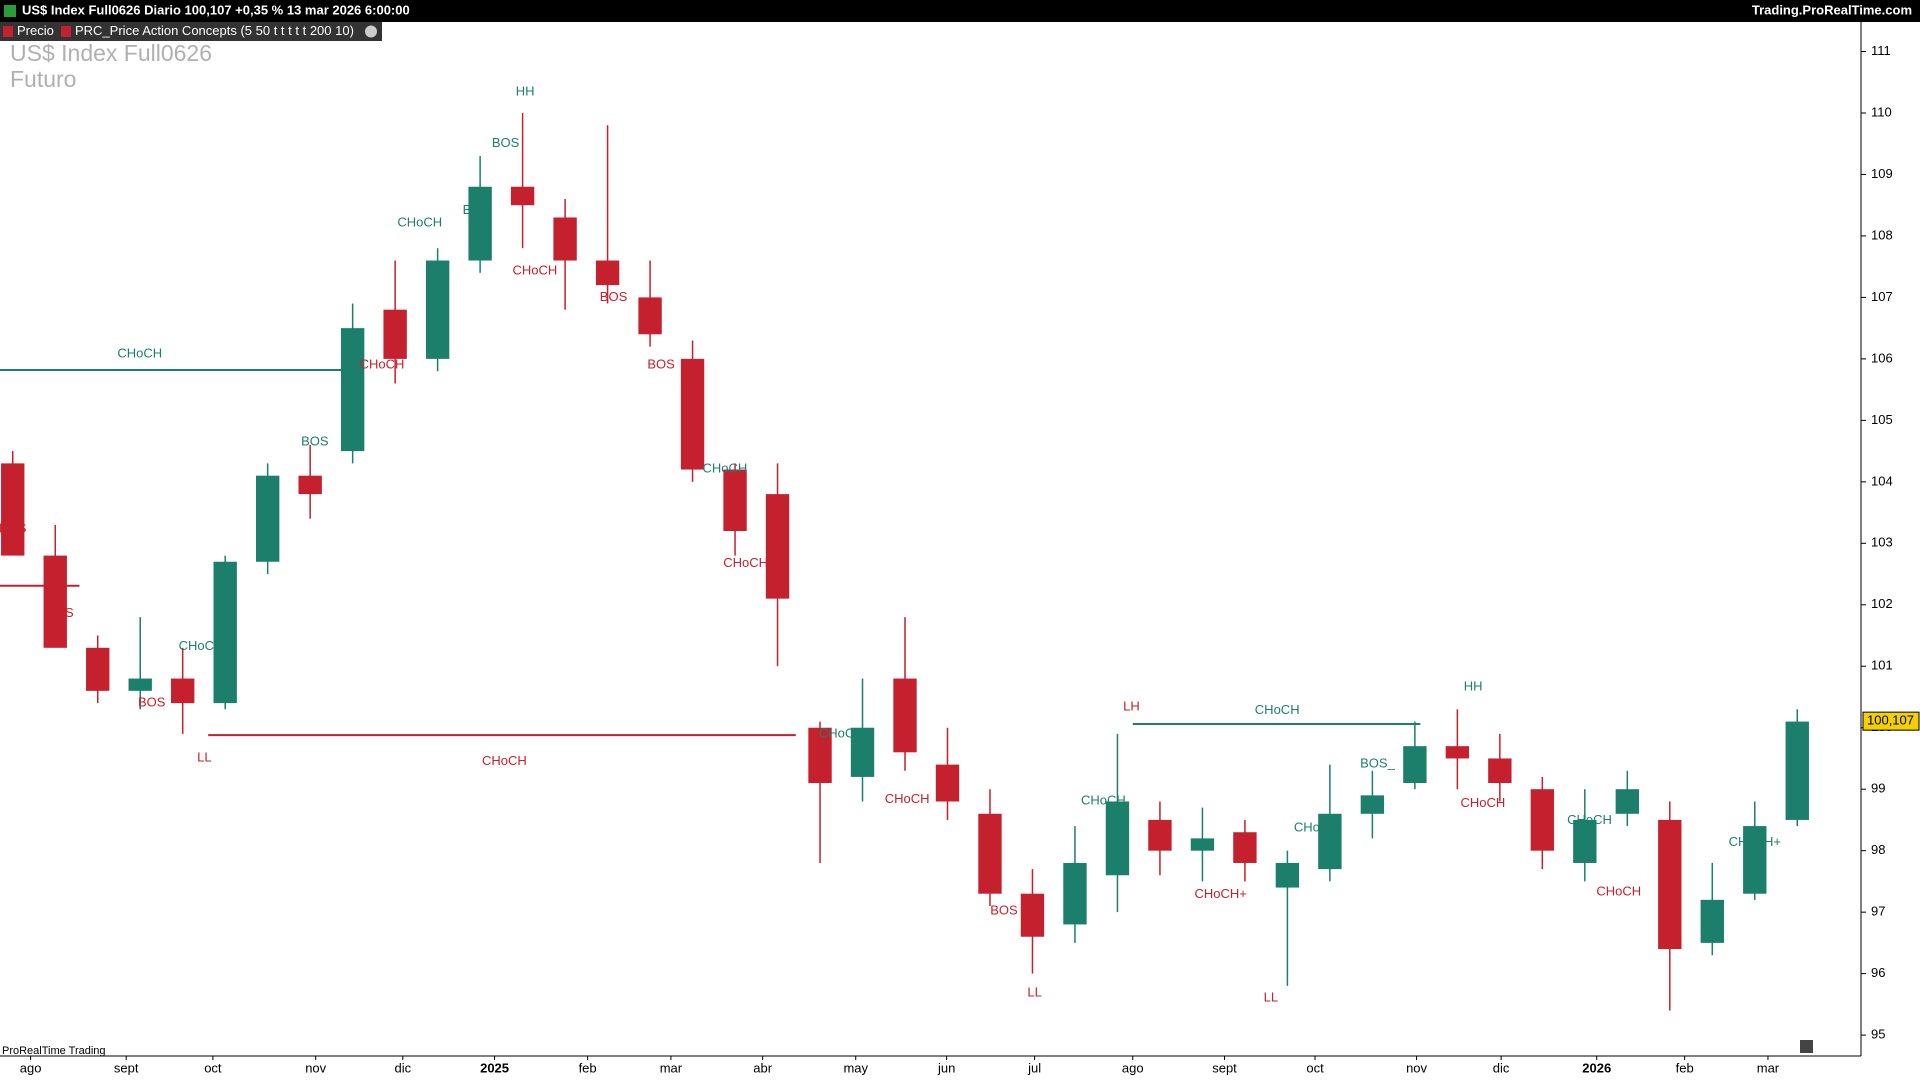  Describe the element at coordinates (54, 1051) in the screenshot. I see `footer-brand: ProRealTime Trading` at that location.